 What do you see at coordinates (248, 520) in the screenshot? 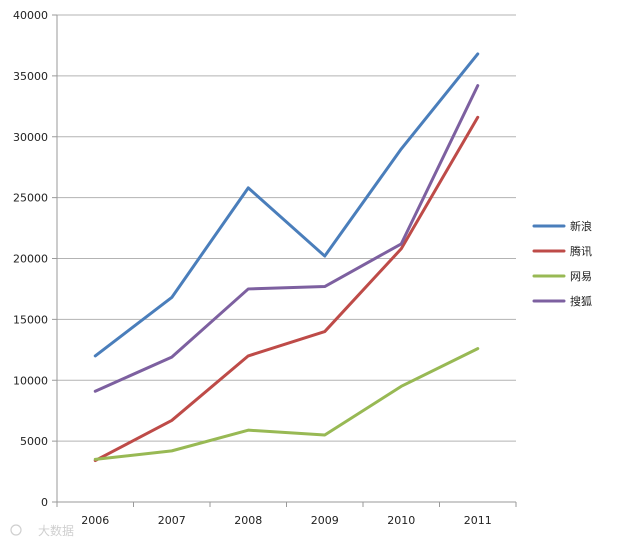
I see `x-tick-label: 2008` at bounding box center [248, 520].